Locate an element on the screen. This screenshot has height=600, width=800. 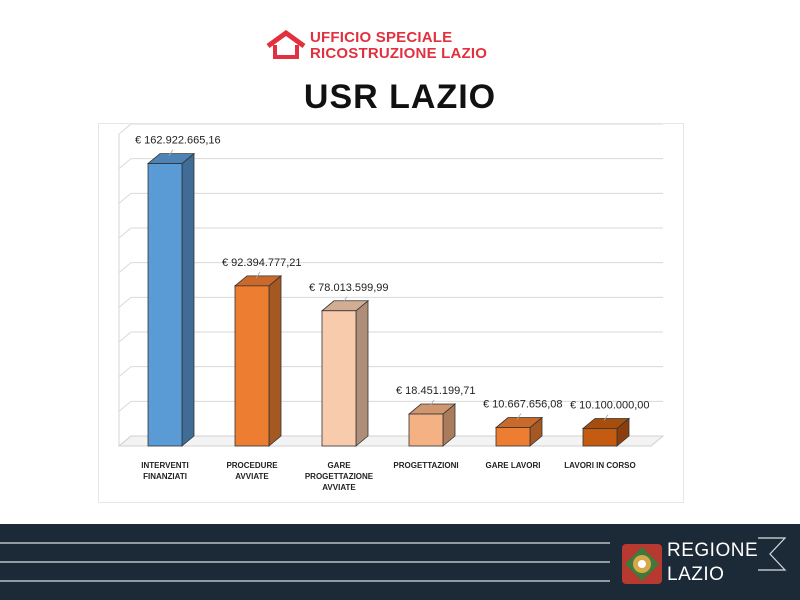
category-label: PROGETTAZIONI is located at coordinates (425, 465).